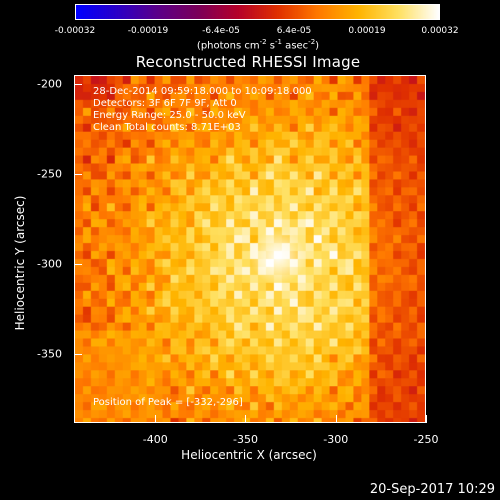  Describe the element at coordinates (245, 439) in the screenshot. I see `x-tick-label: -350` at that location.